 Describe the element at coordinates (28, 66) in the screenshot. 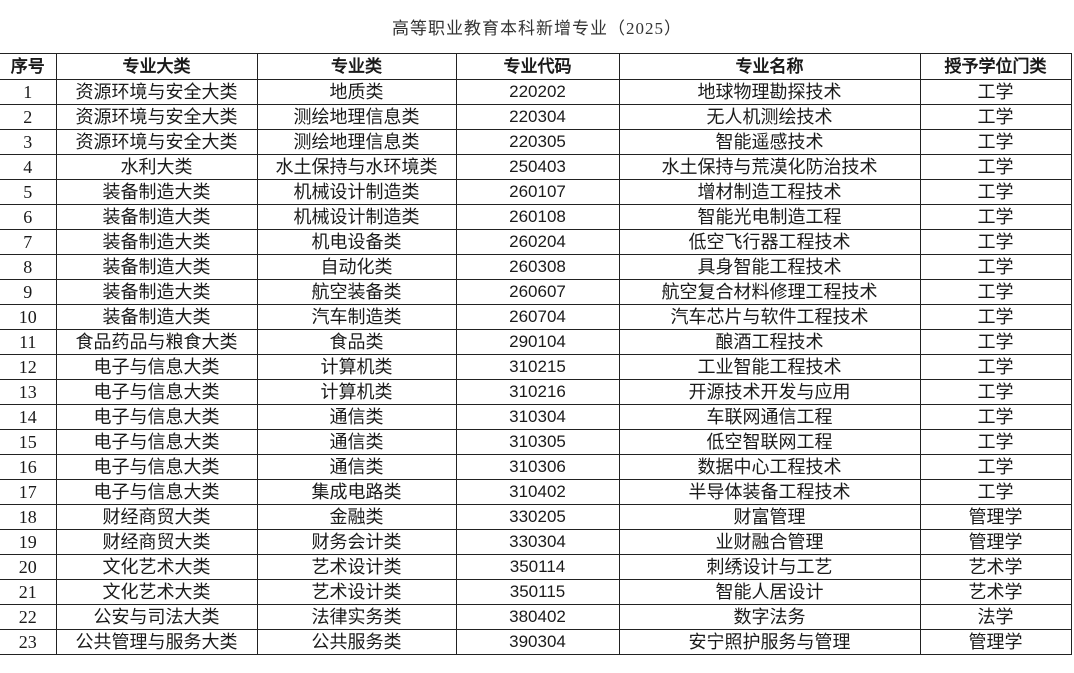

I see `header-index: 序号` at that location.